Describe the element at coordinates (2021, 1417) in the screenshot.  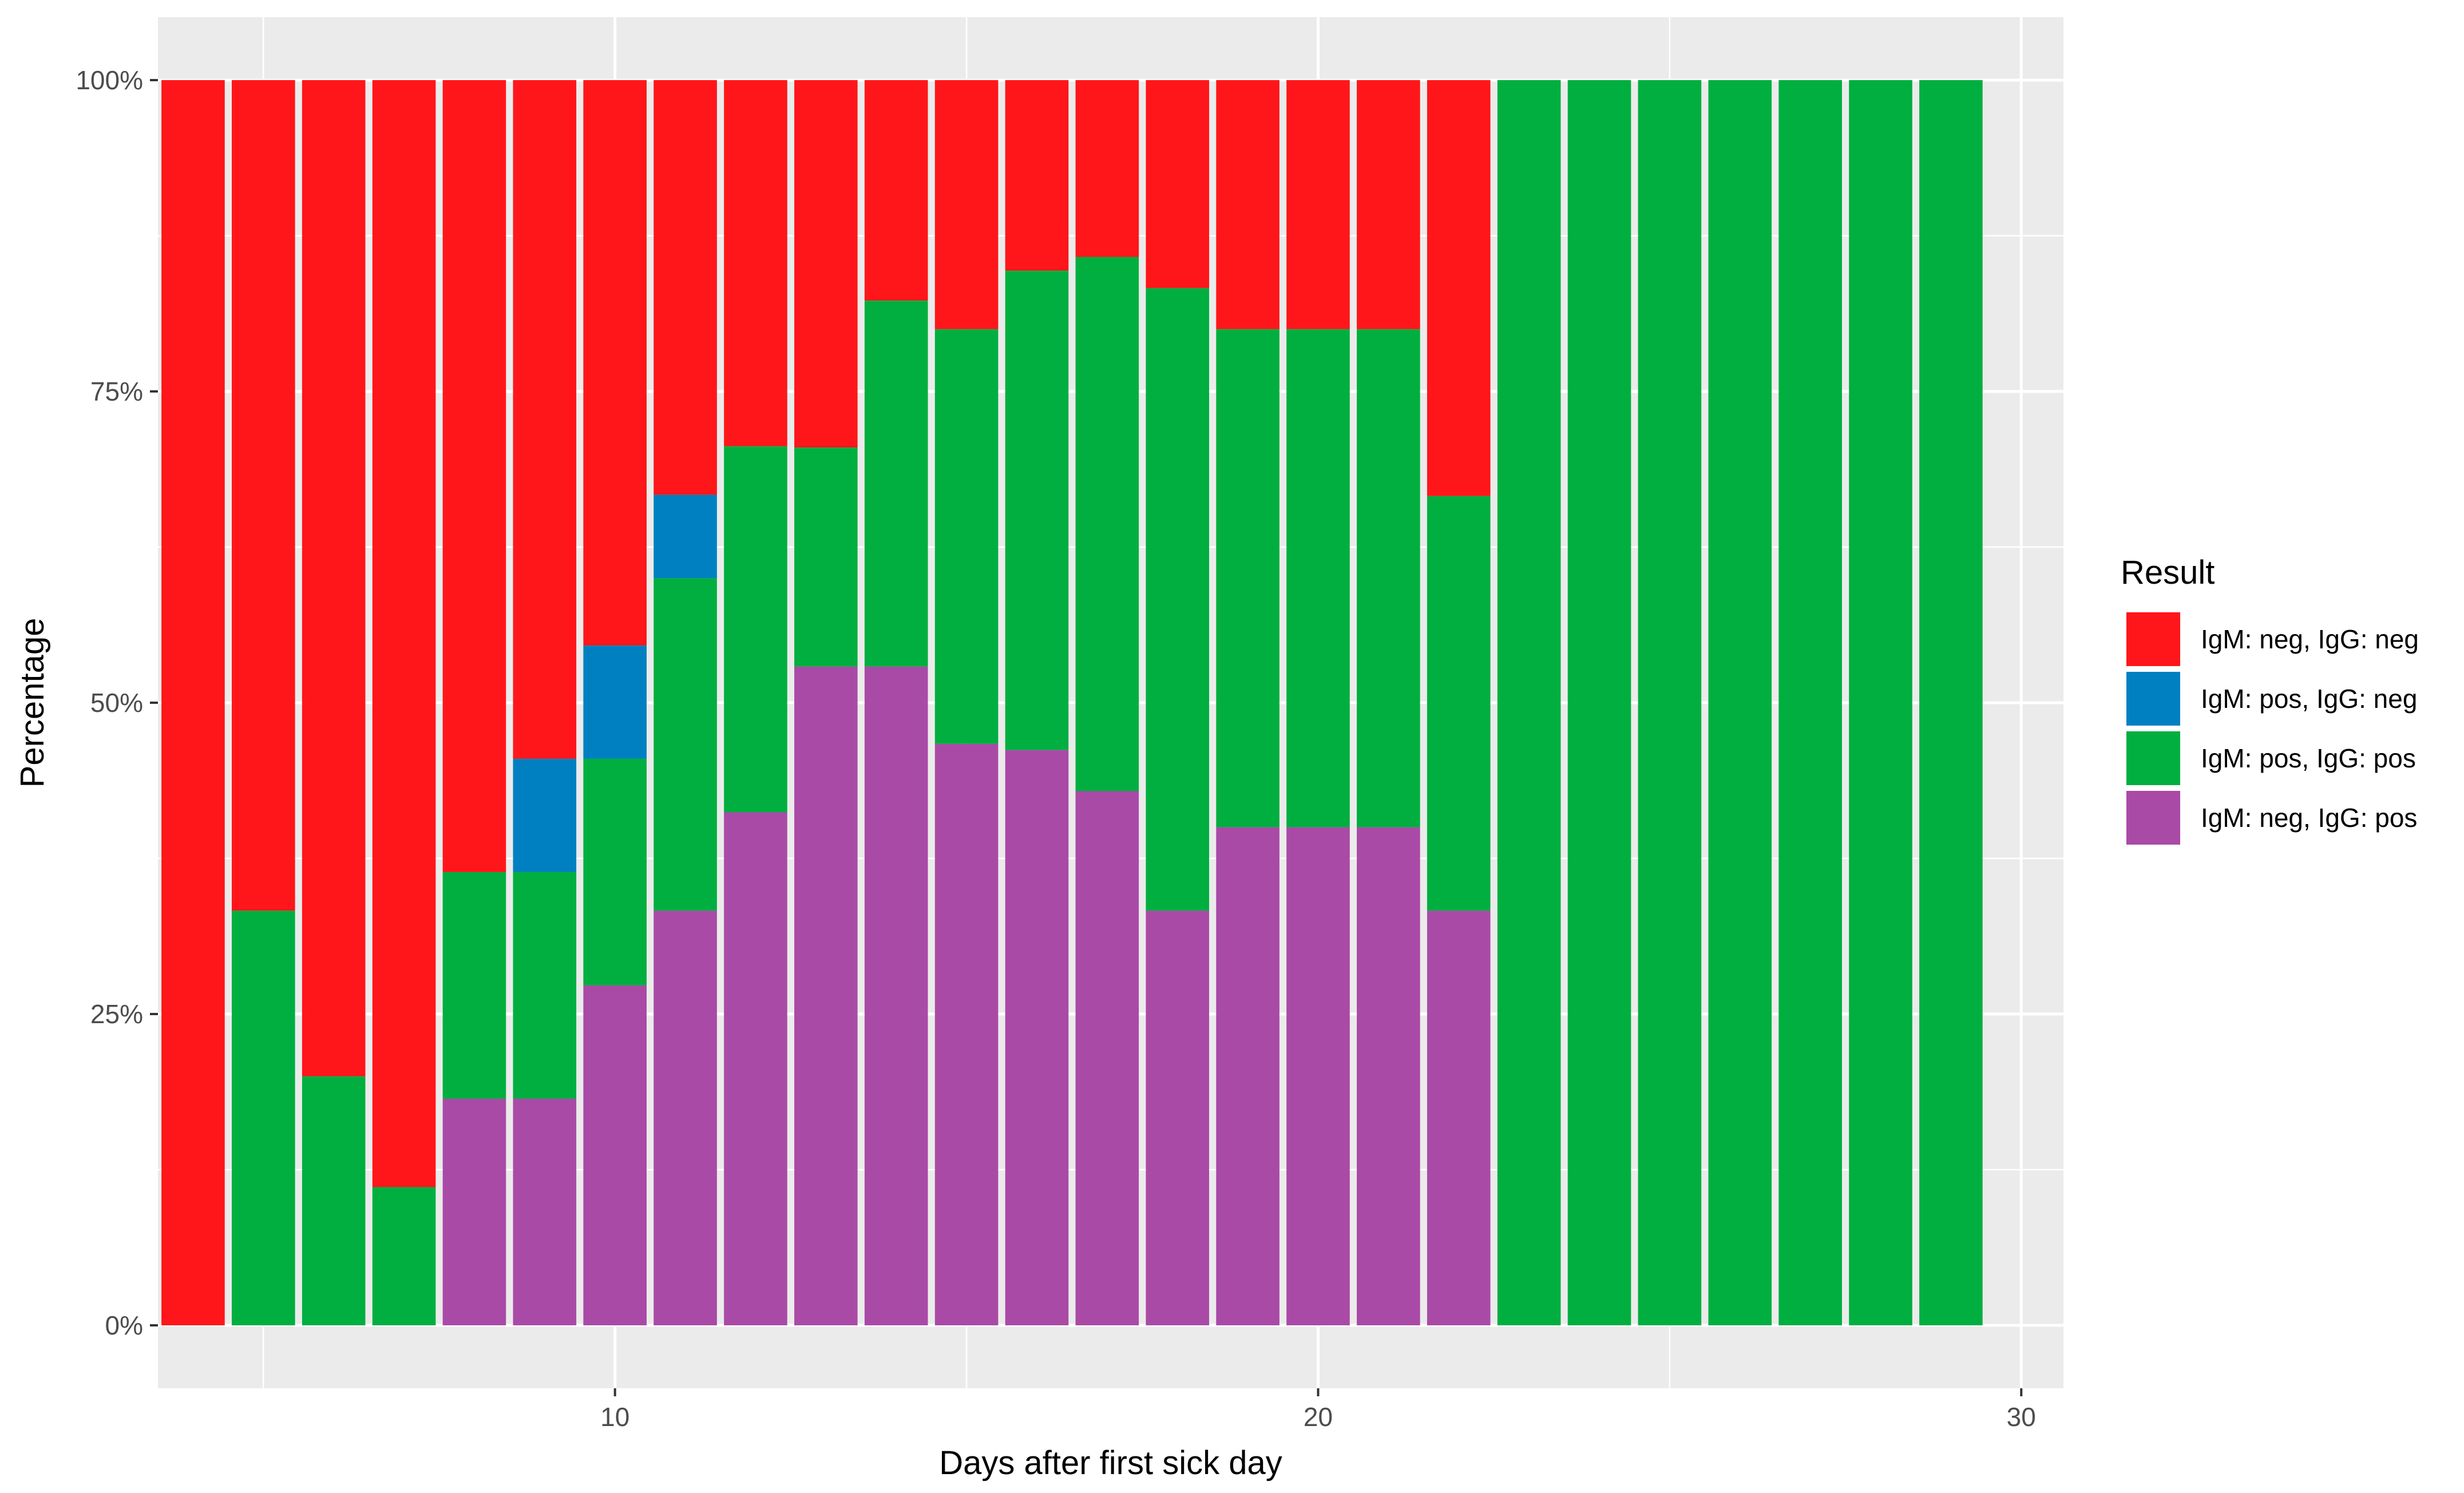
I see `x-tick-label: 30` at that location.